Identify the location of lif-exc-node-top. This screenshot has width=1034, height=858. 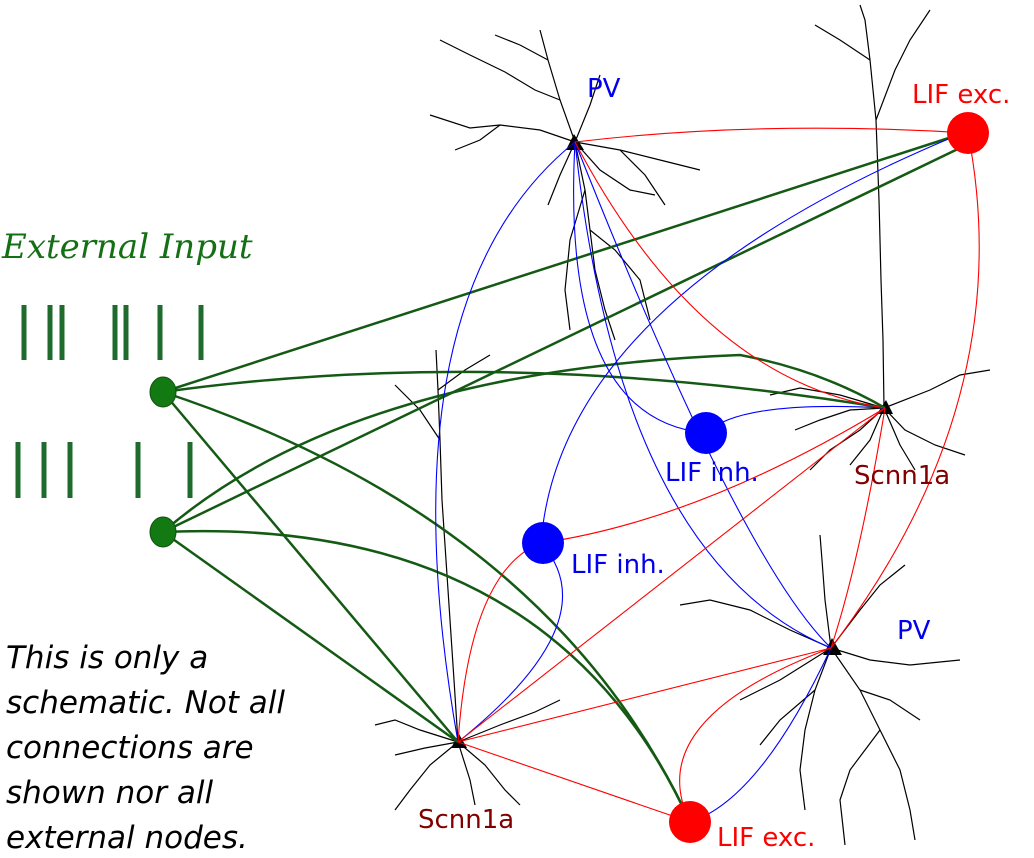
(968, 133).